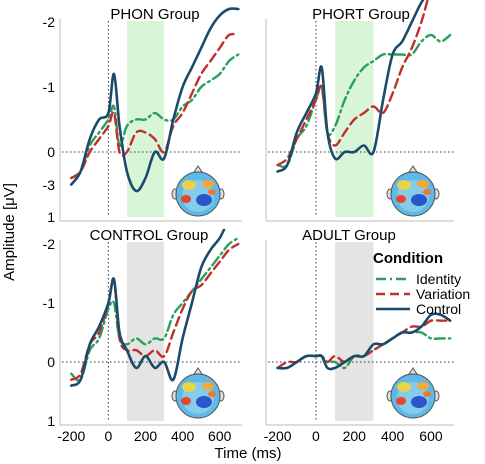  I want to click on legend-item-variation: Variation, so click(423, 294).